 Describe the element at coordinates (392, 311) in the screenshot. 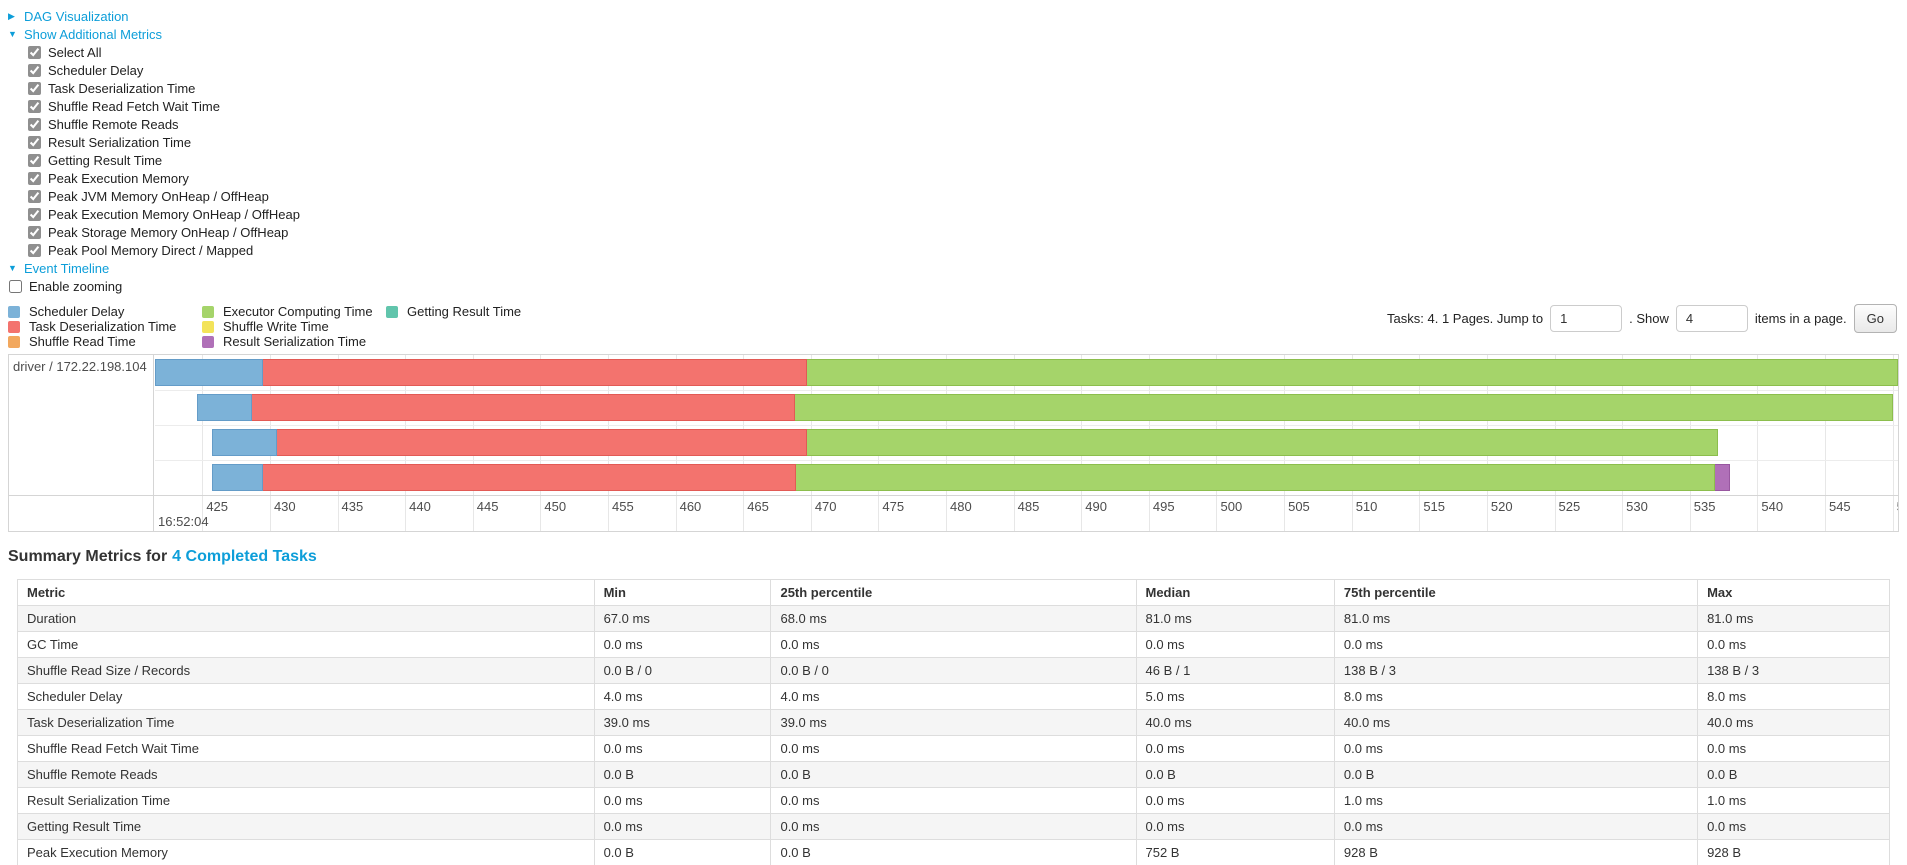

I see `getting-result-swatch-icon` at that location.